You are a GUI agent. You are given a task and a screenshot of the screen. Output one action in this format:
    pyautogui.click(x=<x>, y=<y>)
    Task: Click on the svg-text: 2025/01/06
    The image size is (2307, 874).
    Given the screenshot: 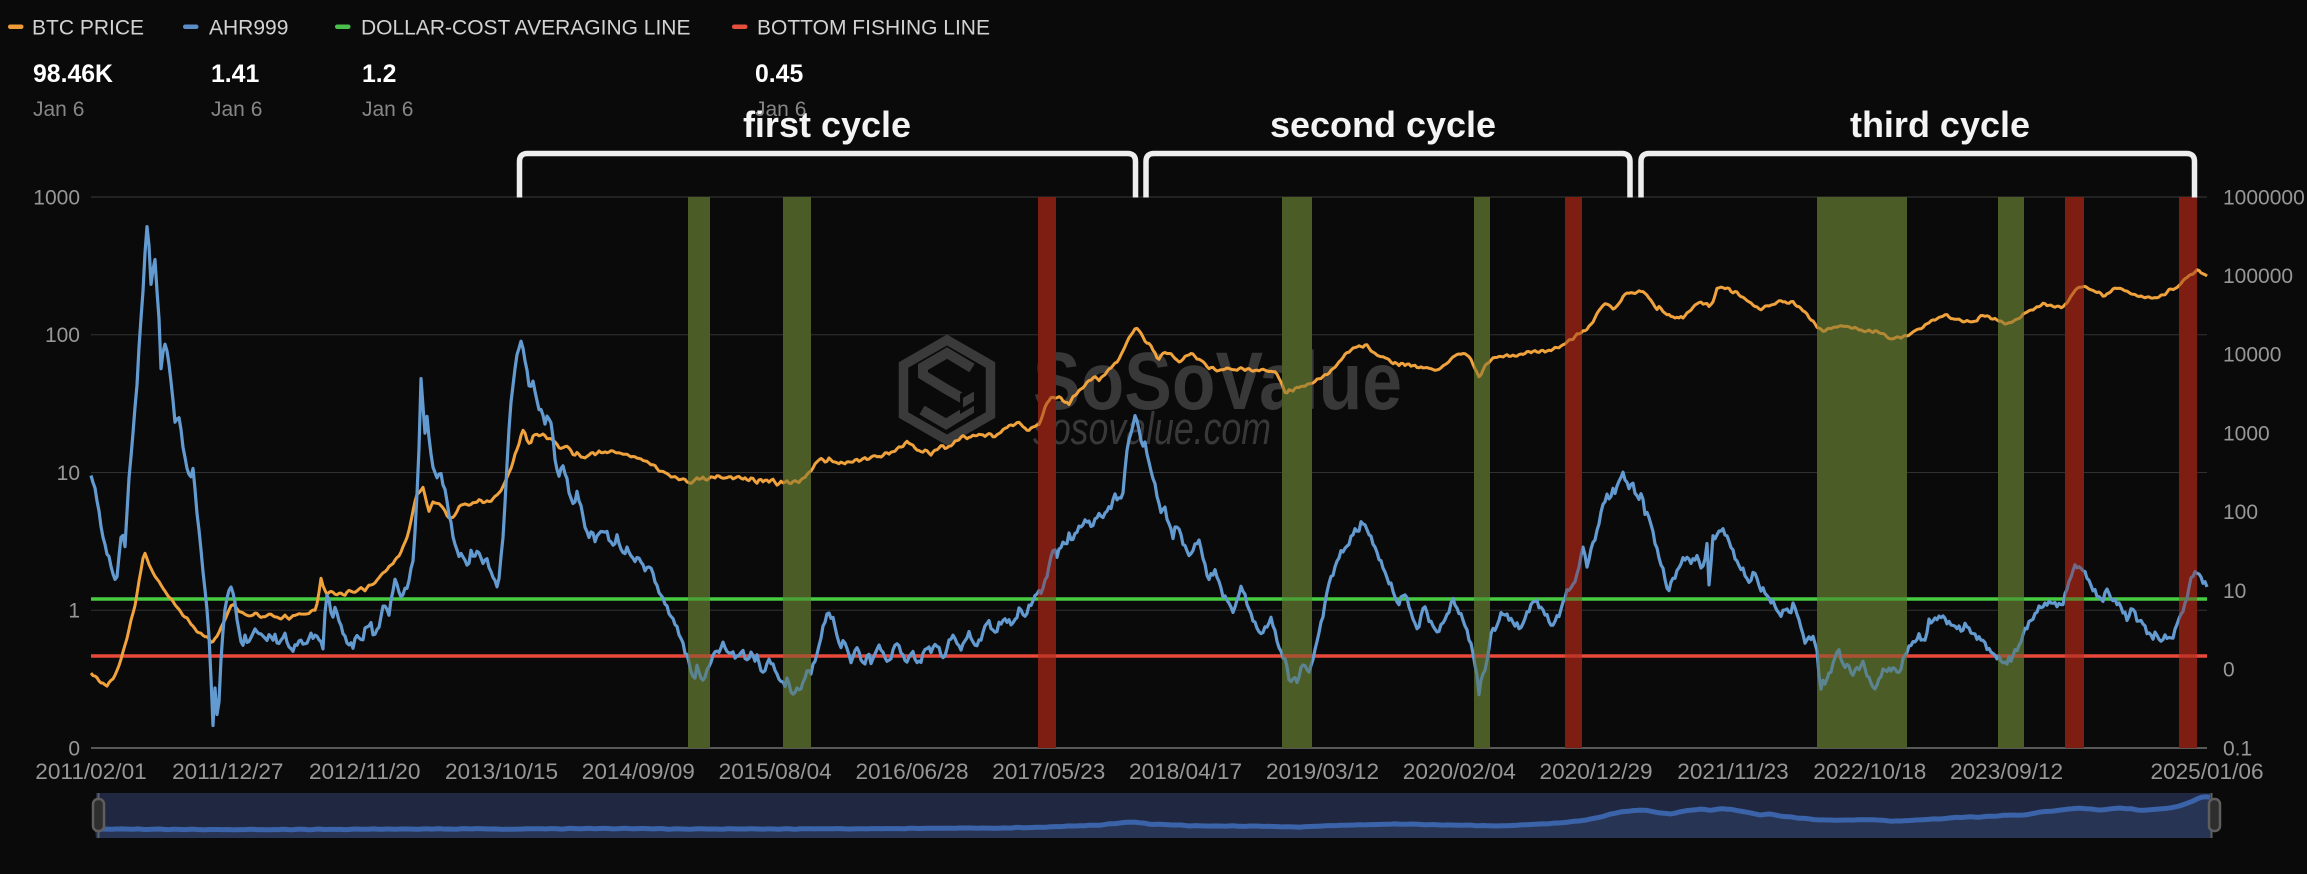 What is the action you would take?
    pyautogui.click(x=2206, y=771)
    